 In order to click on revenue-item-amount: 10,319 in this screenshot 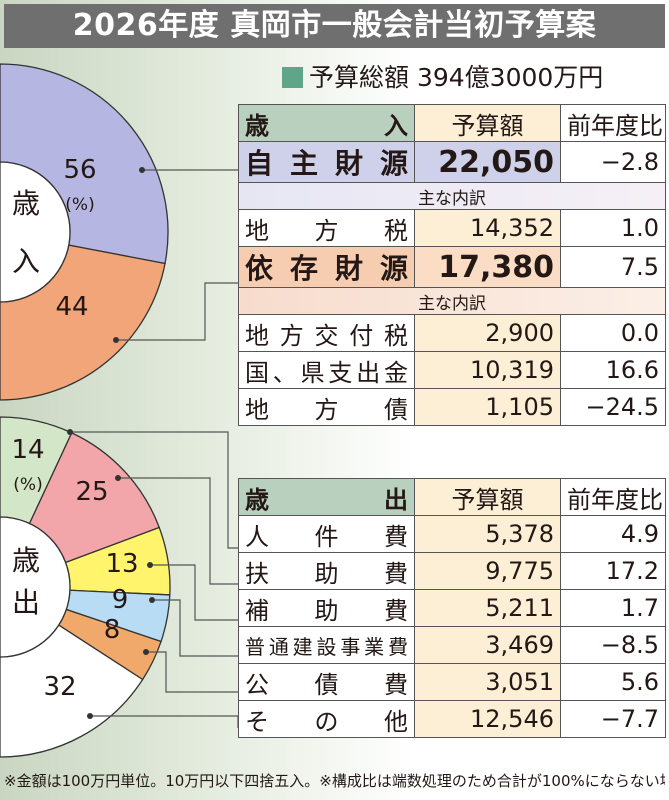, I will do `click(487, 370)`.